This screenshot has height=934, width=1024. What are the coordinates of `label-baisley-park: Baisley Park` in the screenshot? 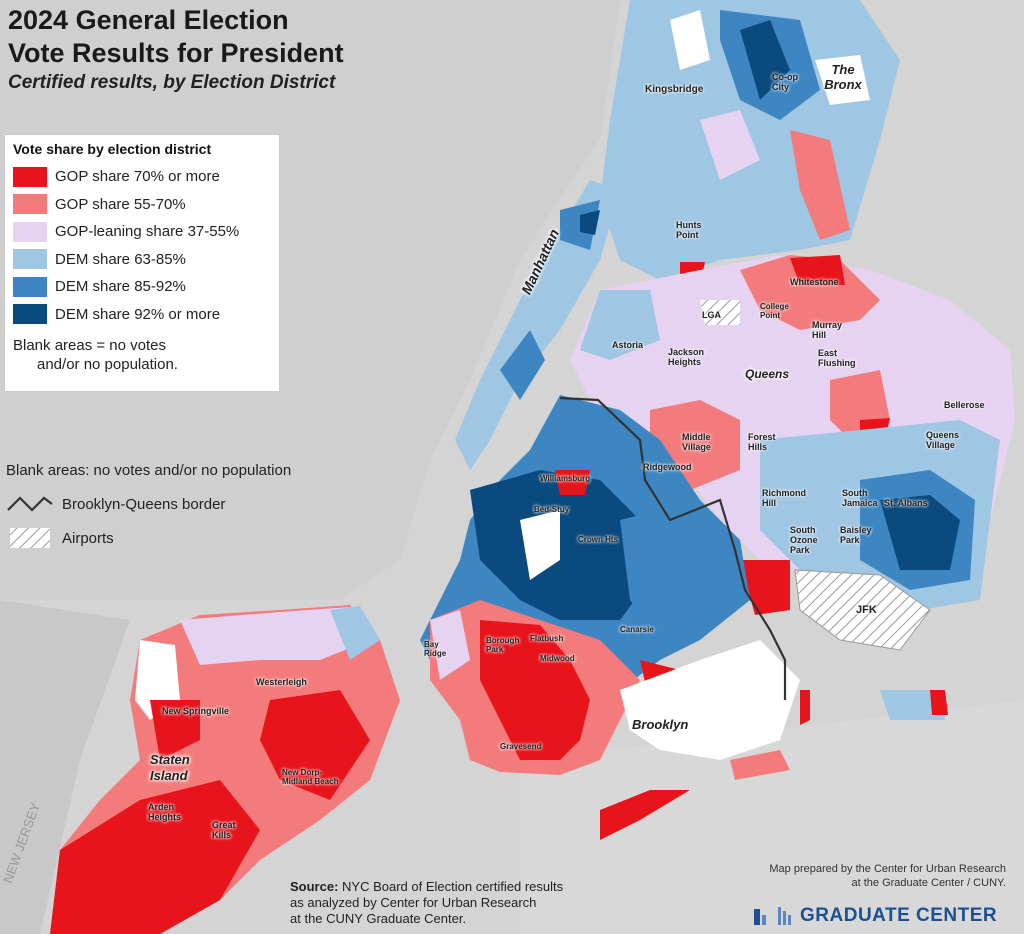 It's located at (856, 535).